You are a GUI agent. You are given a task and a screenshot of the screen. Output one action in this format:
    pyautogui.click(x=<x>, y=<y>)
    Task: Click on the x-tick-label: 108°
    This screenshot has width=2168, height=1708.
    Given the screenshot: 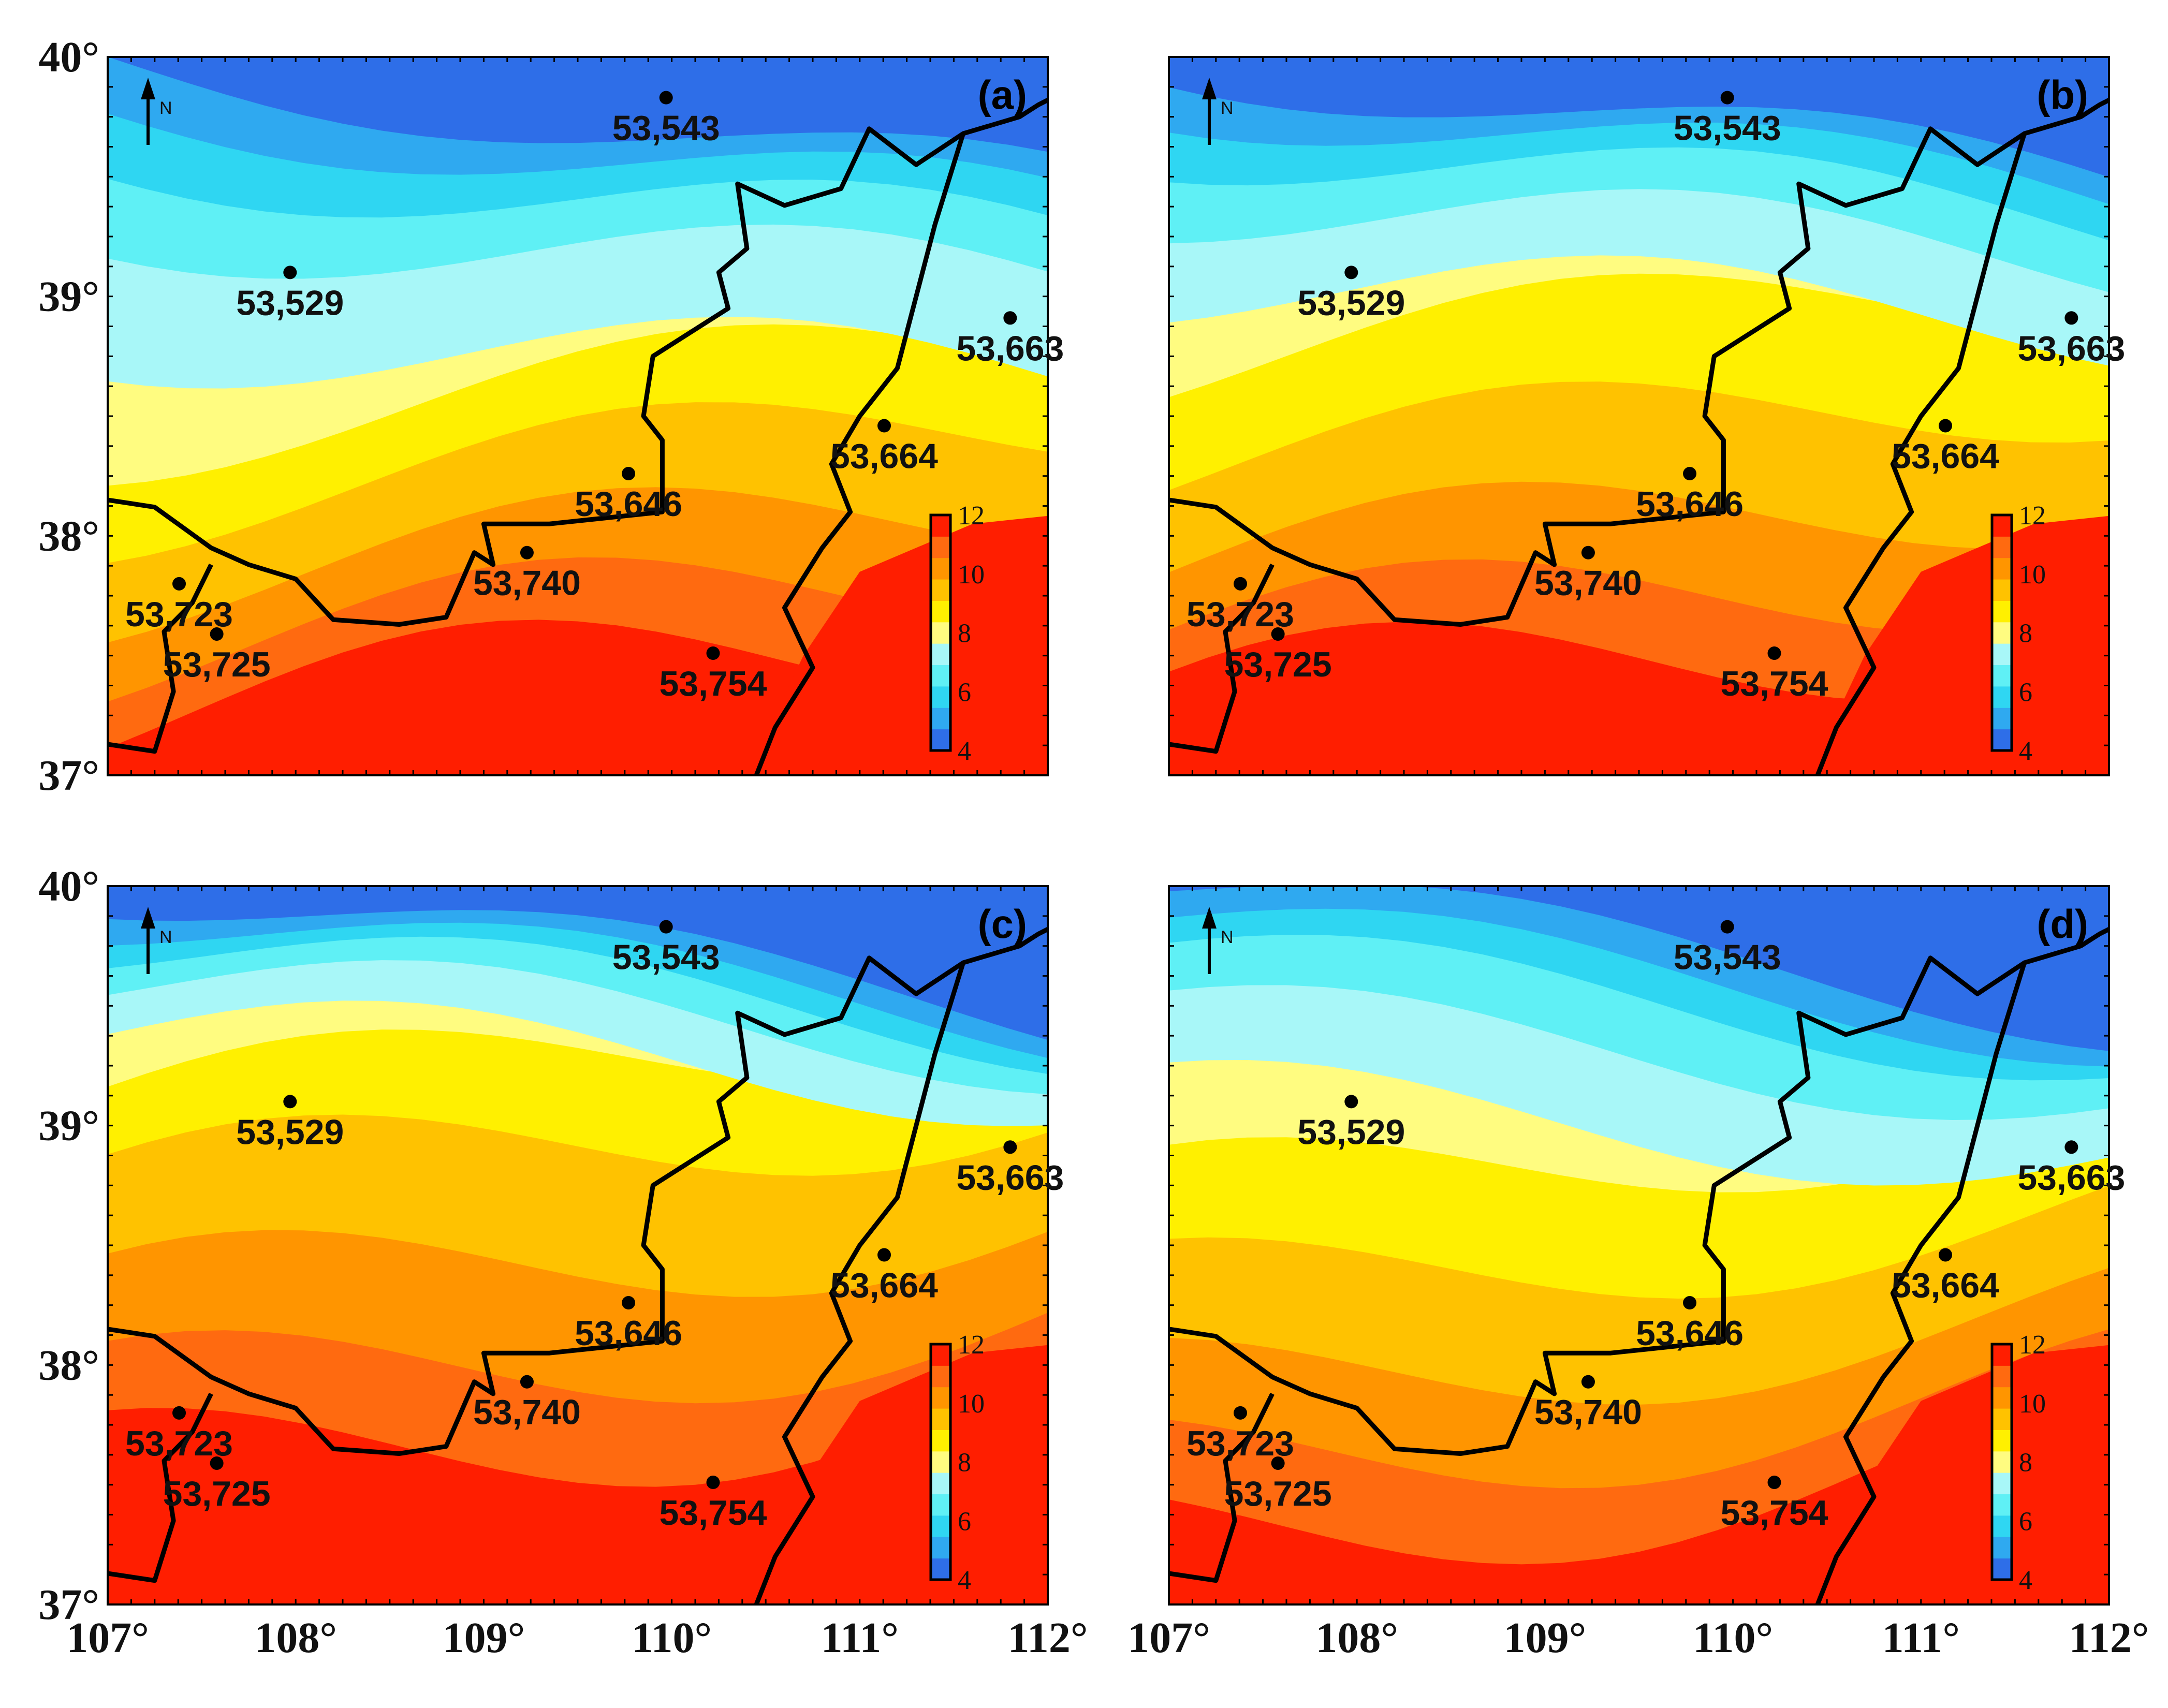 What is the action you would take?
    pyautogui.click(x=295, y=1638)
    